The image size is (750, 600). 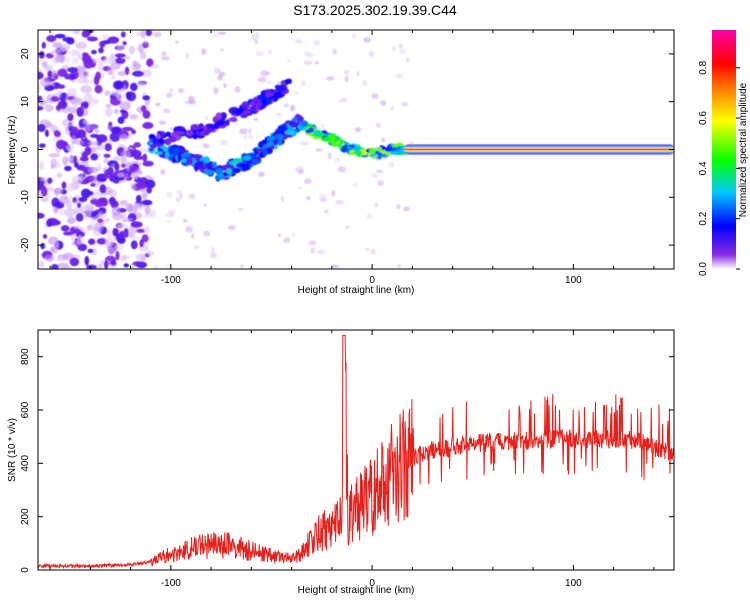 What do you see at coordinates (25, 149) in the screenshot?
I see `y-tick-label: 0` at bounding box center [25, 149].